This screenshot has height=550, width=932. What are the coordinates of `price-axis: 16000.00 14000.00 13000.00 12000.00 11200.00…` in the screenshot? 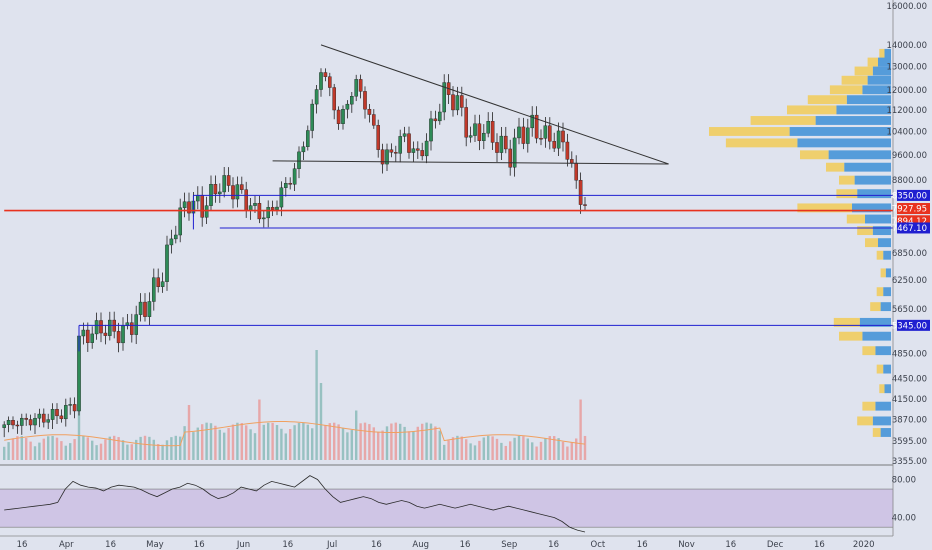 It's located at (908, 268).